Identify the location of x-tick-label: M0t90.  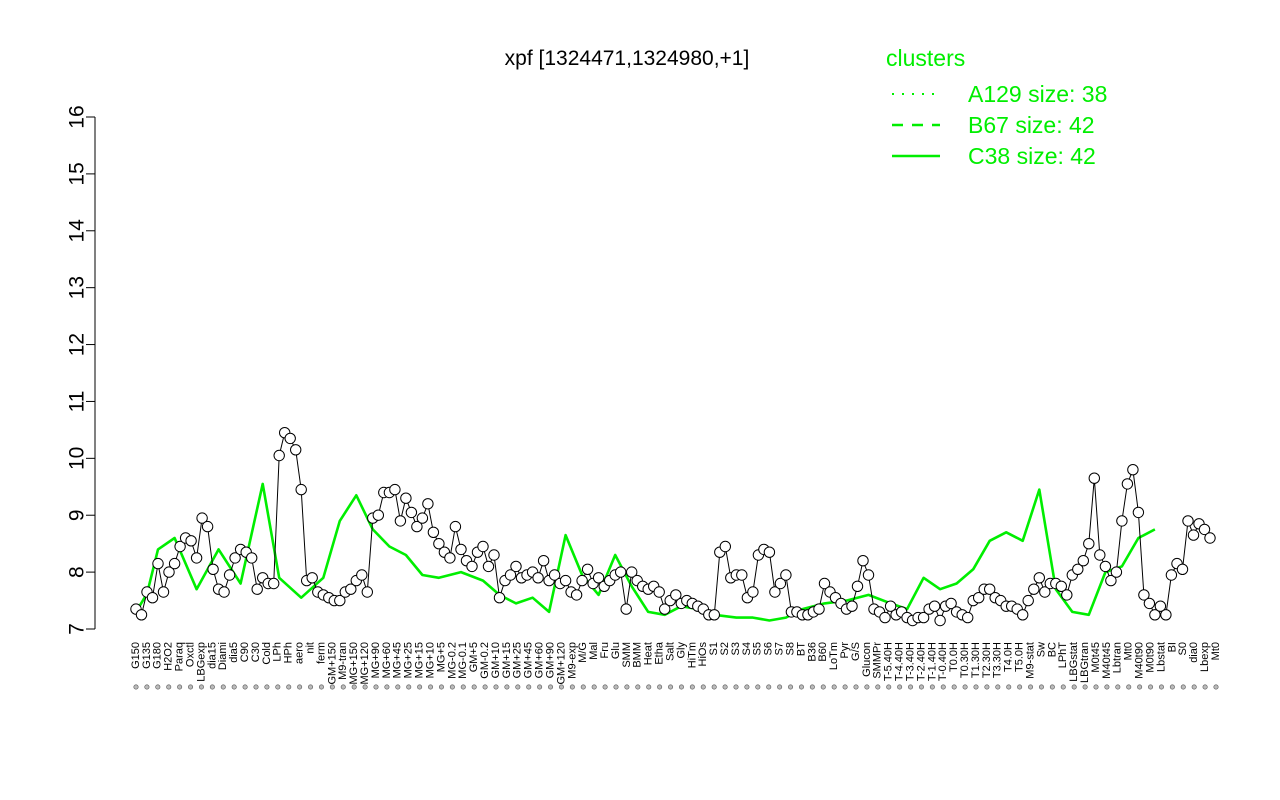
(1150, 657).